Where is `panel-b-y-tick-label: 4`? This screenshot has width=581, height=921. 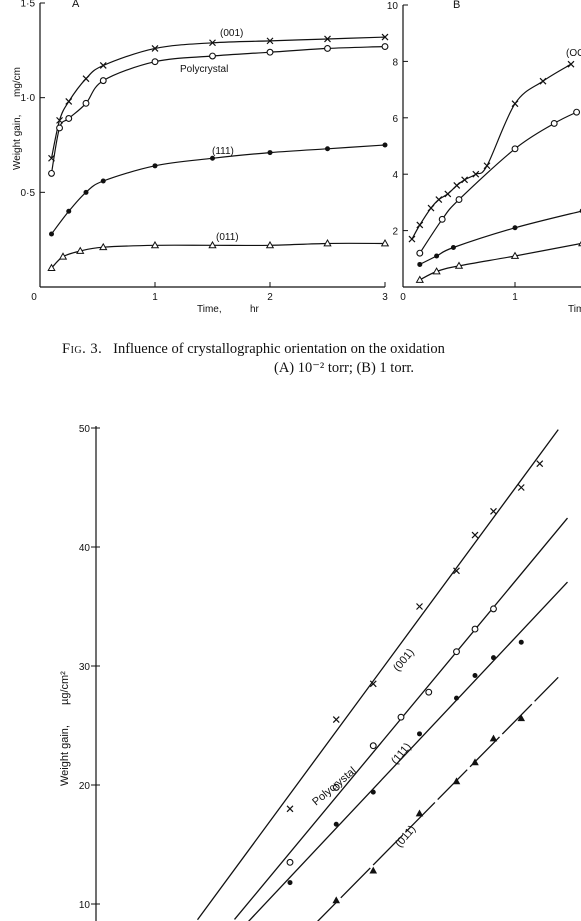 panel-b-y-tick-label: 4 is located at coordinates (395, 175).